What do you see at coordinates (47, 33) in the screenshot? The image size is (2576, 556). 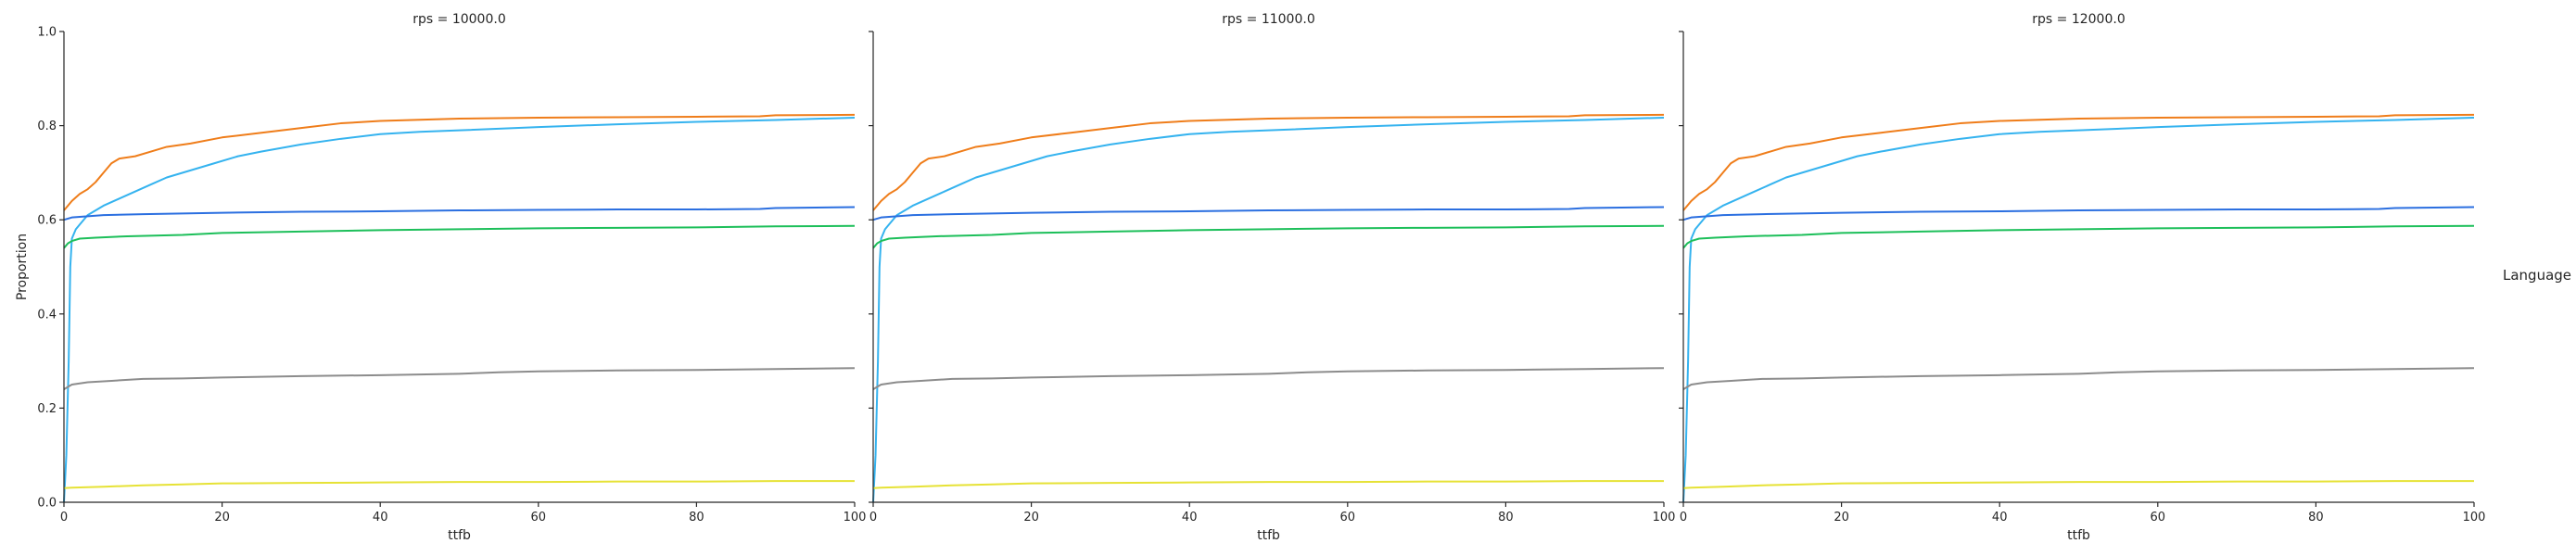 I see `y-tick-label: 1.0` at bounding box center [47, 33].